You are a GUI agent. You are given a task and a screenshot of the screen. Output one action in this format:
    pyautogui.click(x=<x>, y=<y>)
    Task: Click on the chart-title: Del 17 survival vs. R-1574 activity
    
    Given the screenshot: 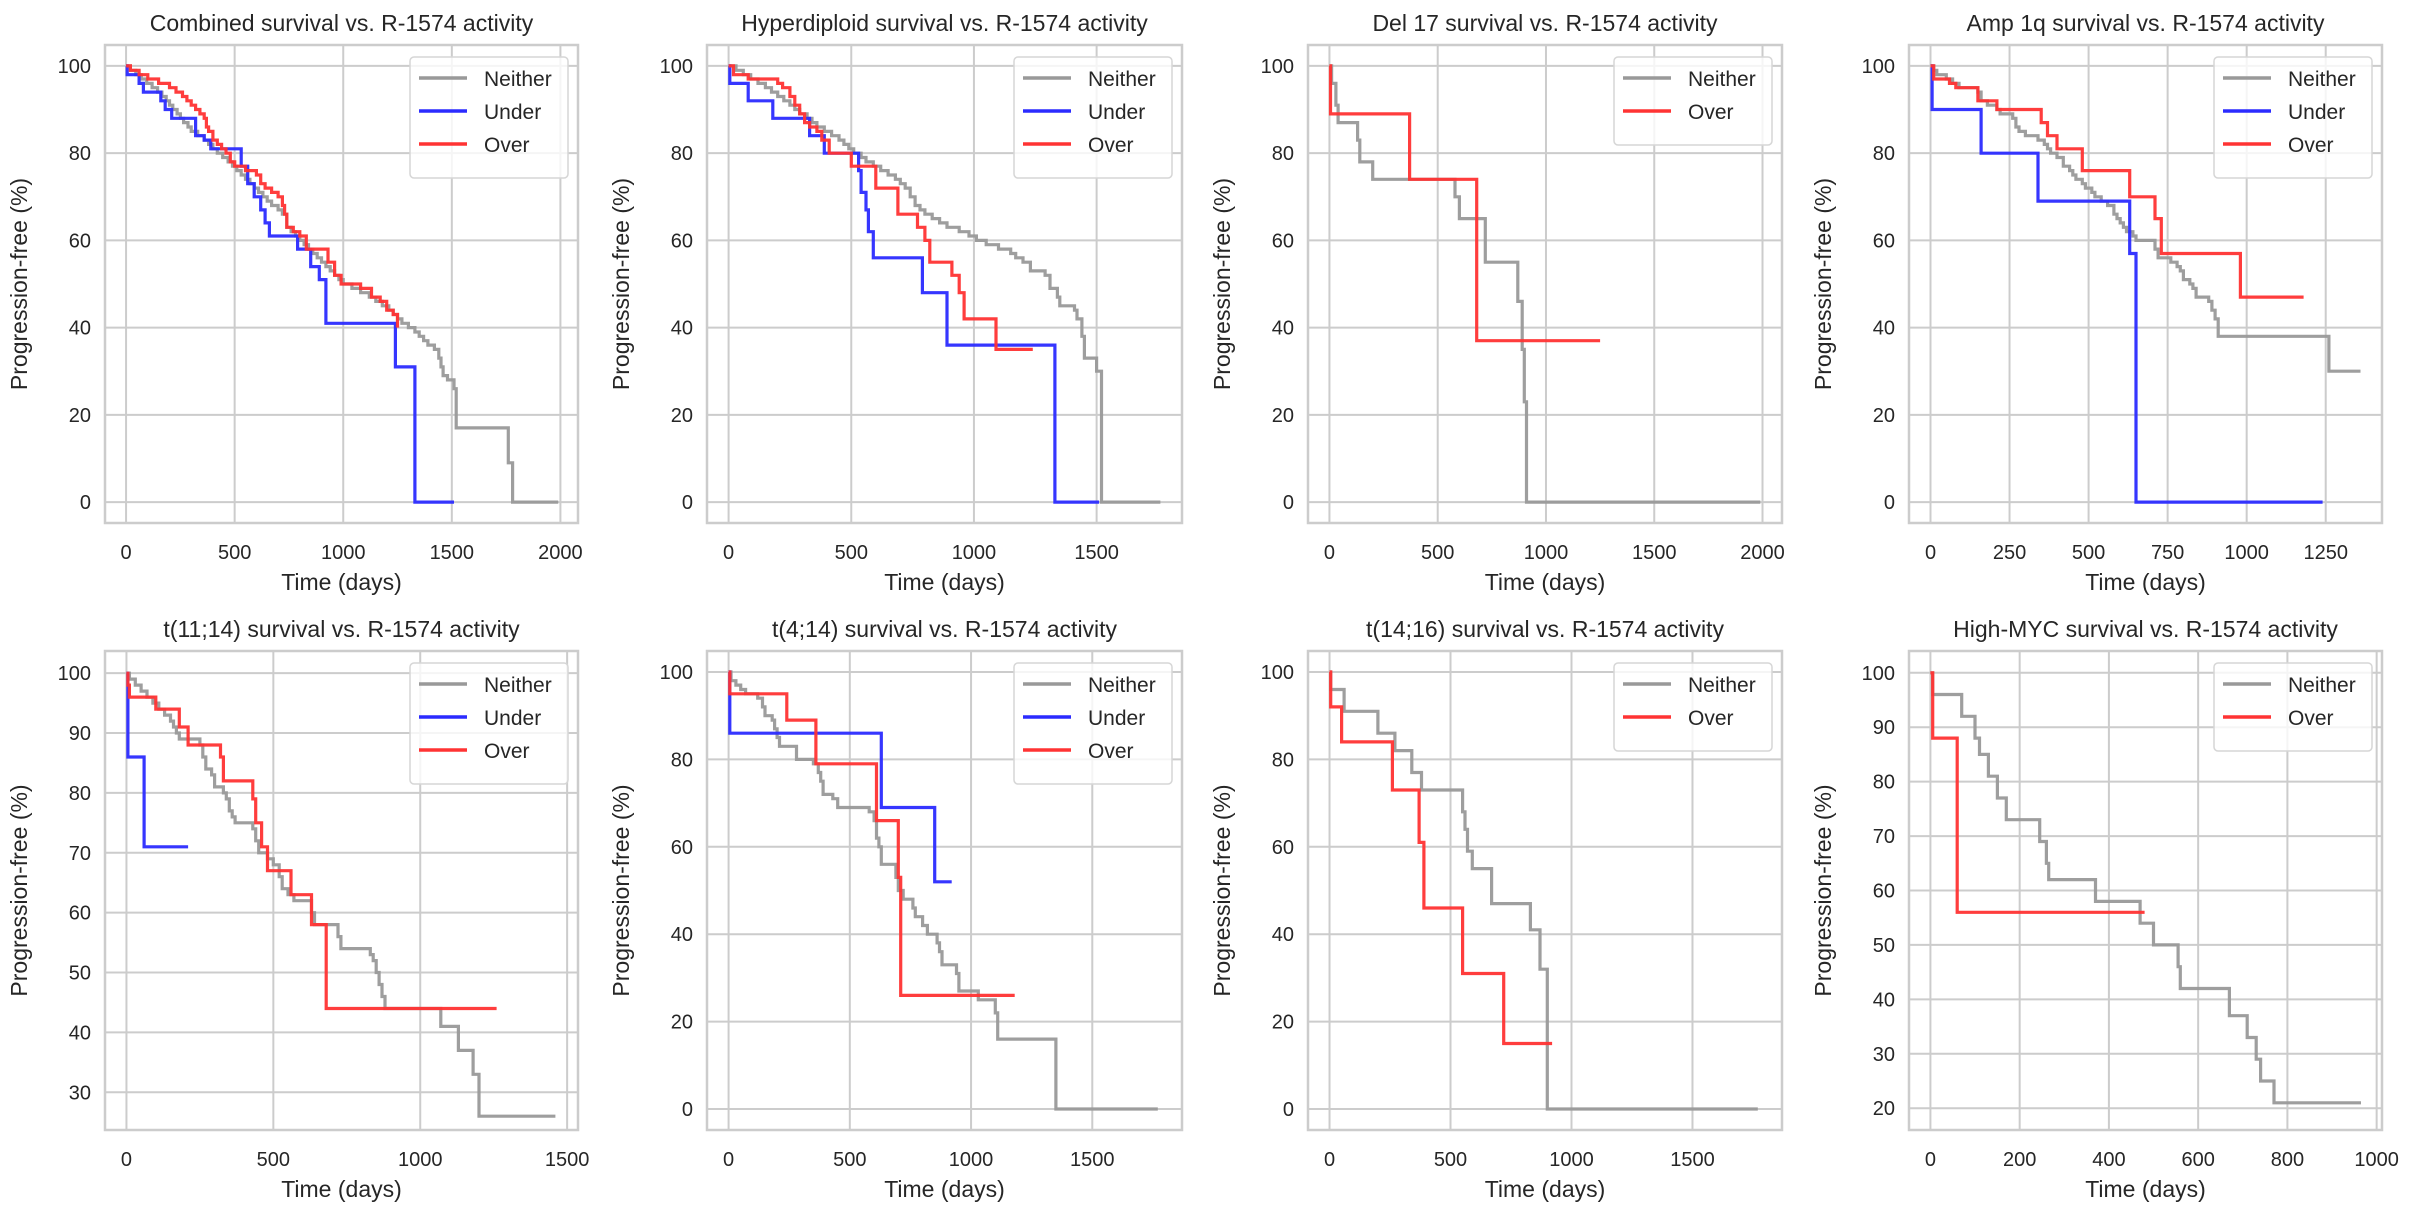 What is the action you would take?
    pyautogui.click(x=1545, y=23)
    